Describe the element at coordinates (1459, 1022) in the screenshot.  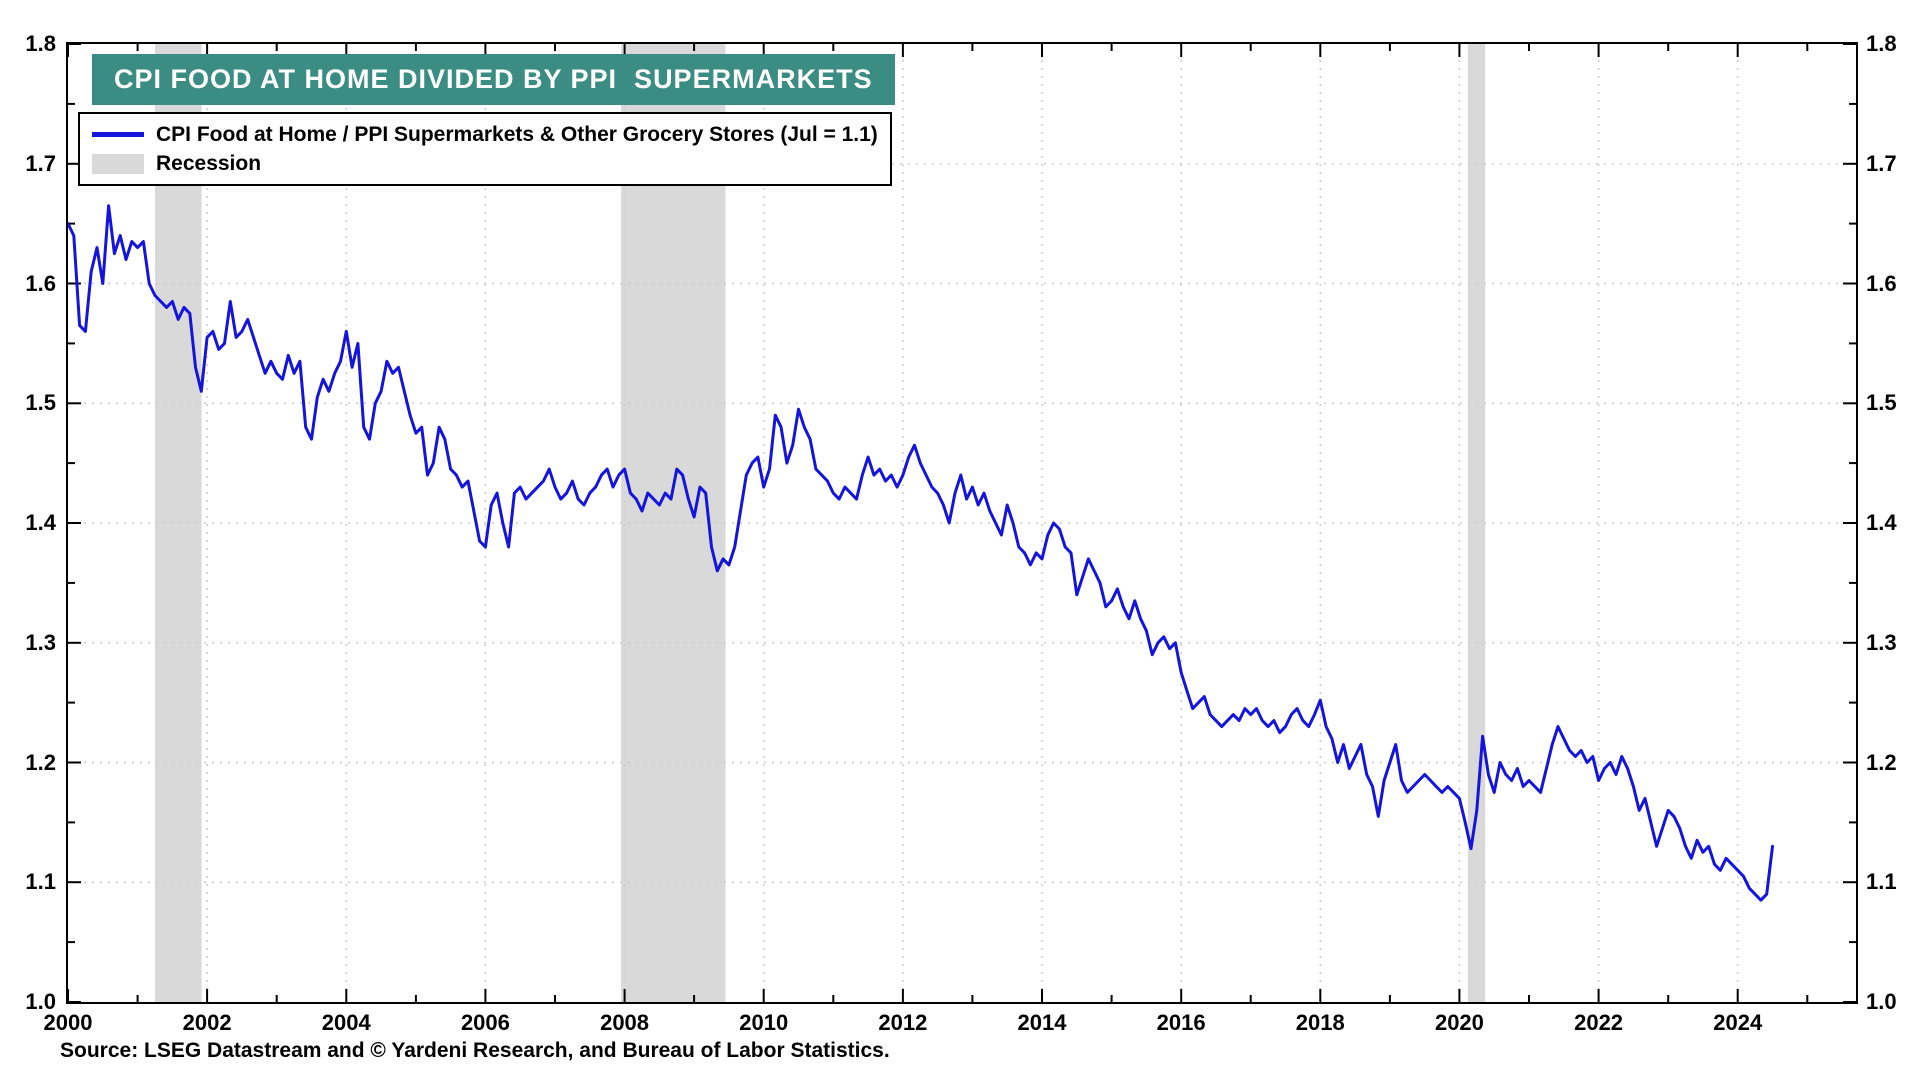
I see `x-axis-label: 2020` at that location.